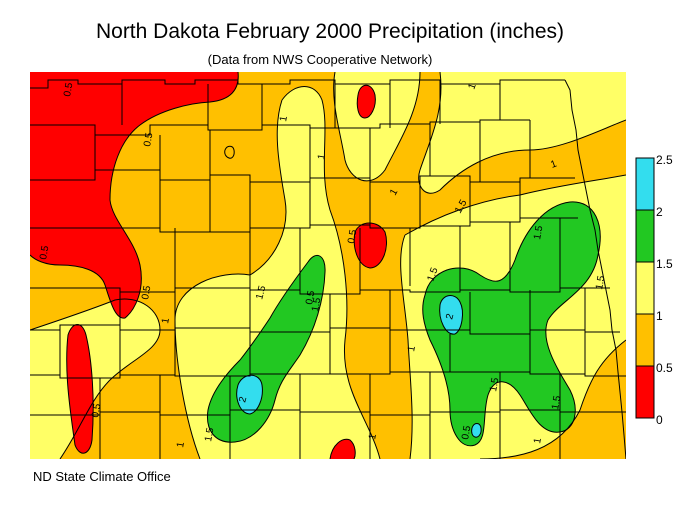 Image resolution: width=700 pixels, height=530 pixels. What do you see at coordinates (659, 212) in the screenshot?
I see `legend-tick-4: 2` at bounding box center [659, 212].